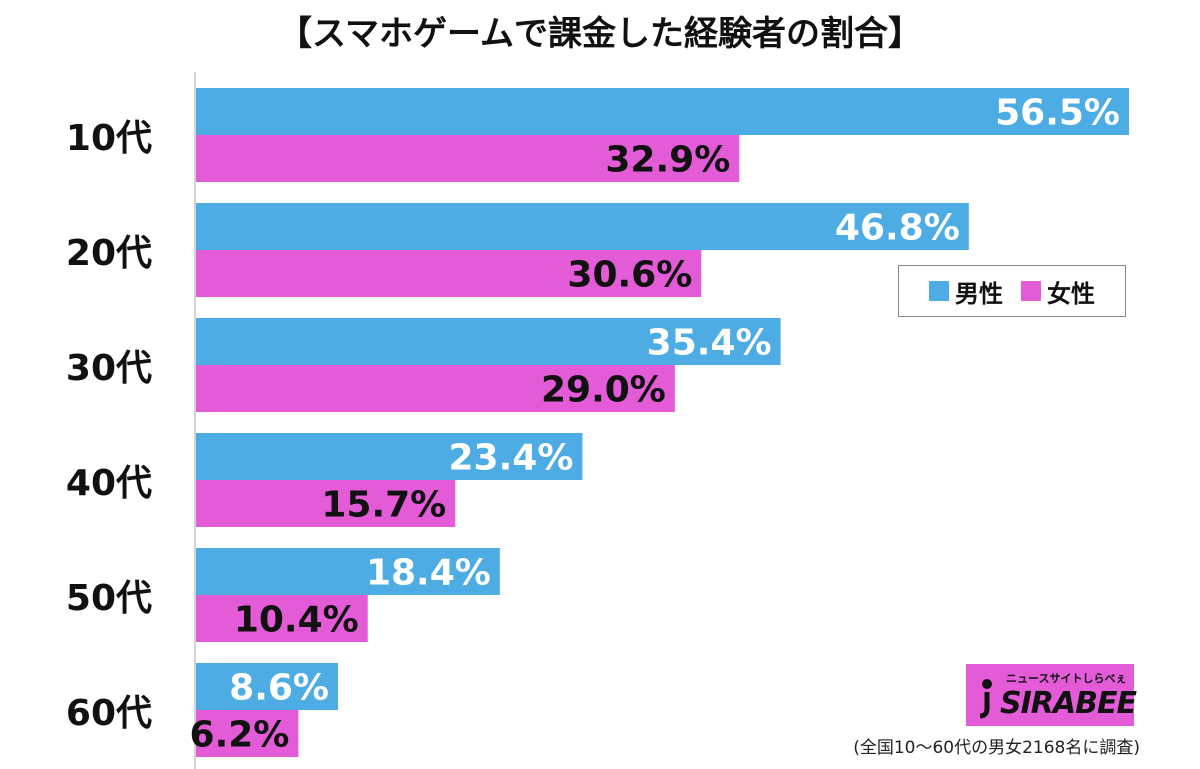  Describe the element at coordinates (1057, 113) in the screenshot. I see `data-label-male: 56.5%` at that location.